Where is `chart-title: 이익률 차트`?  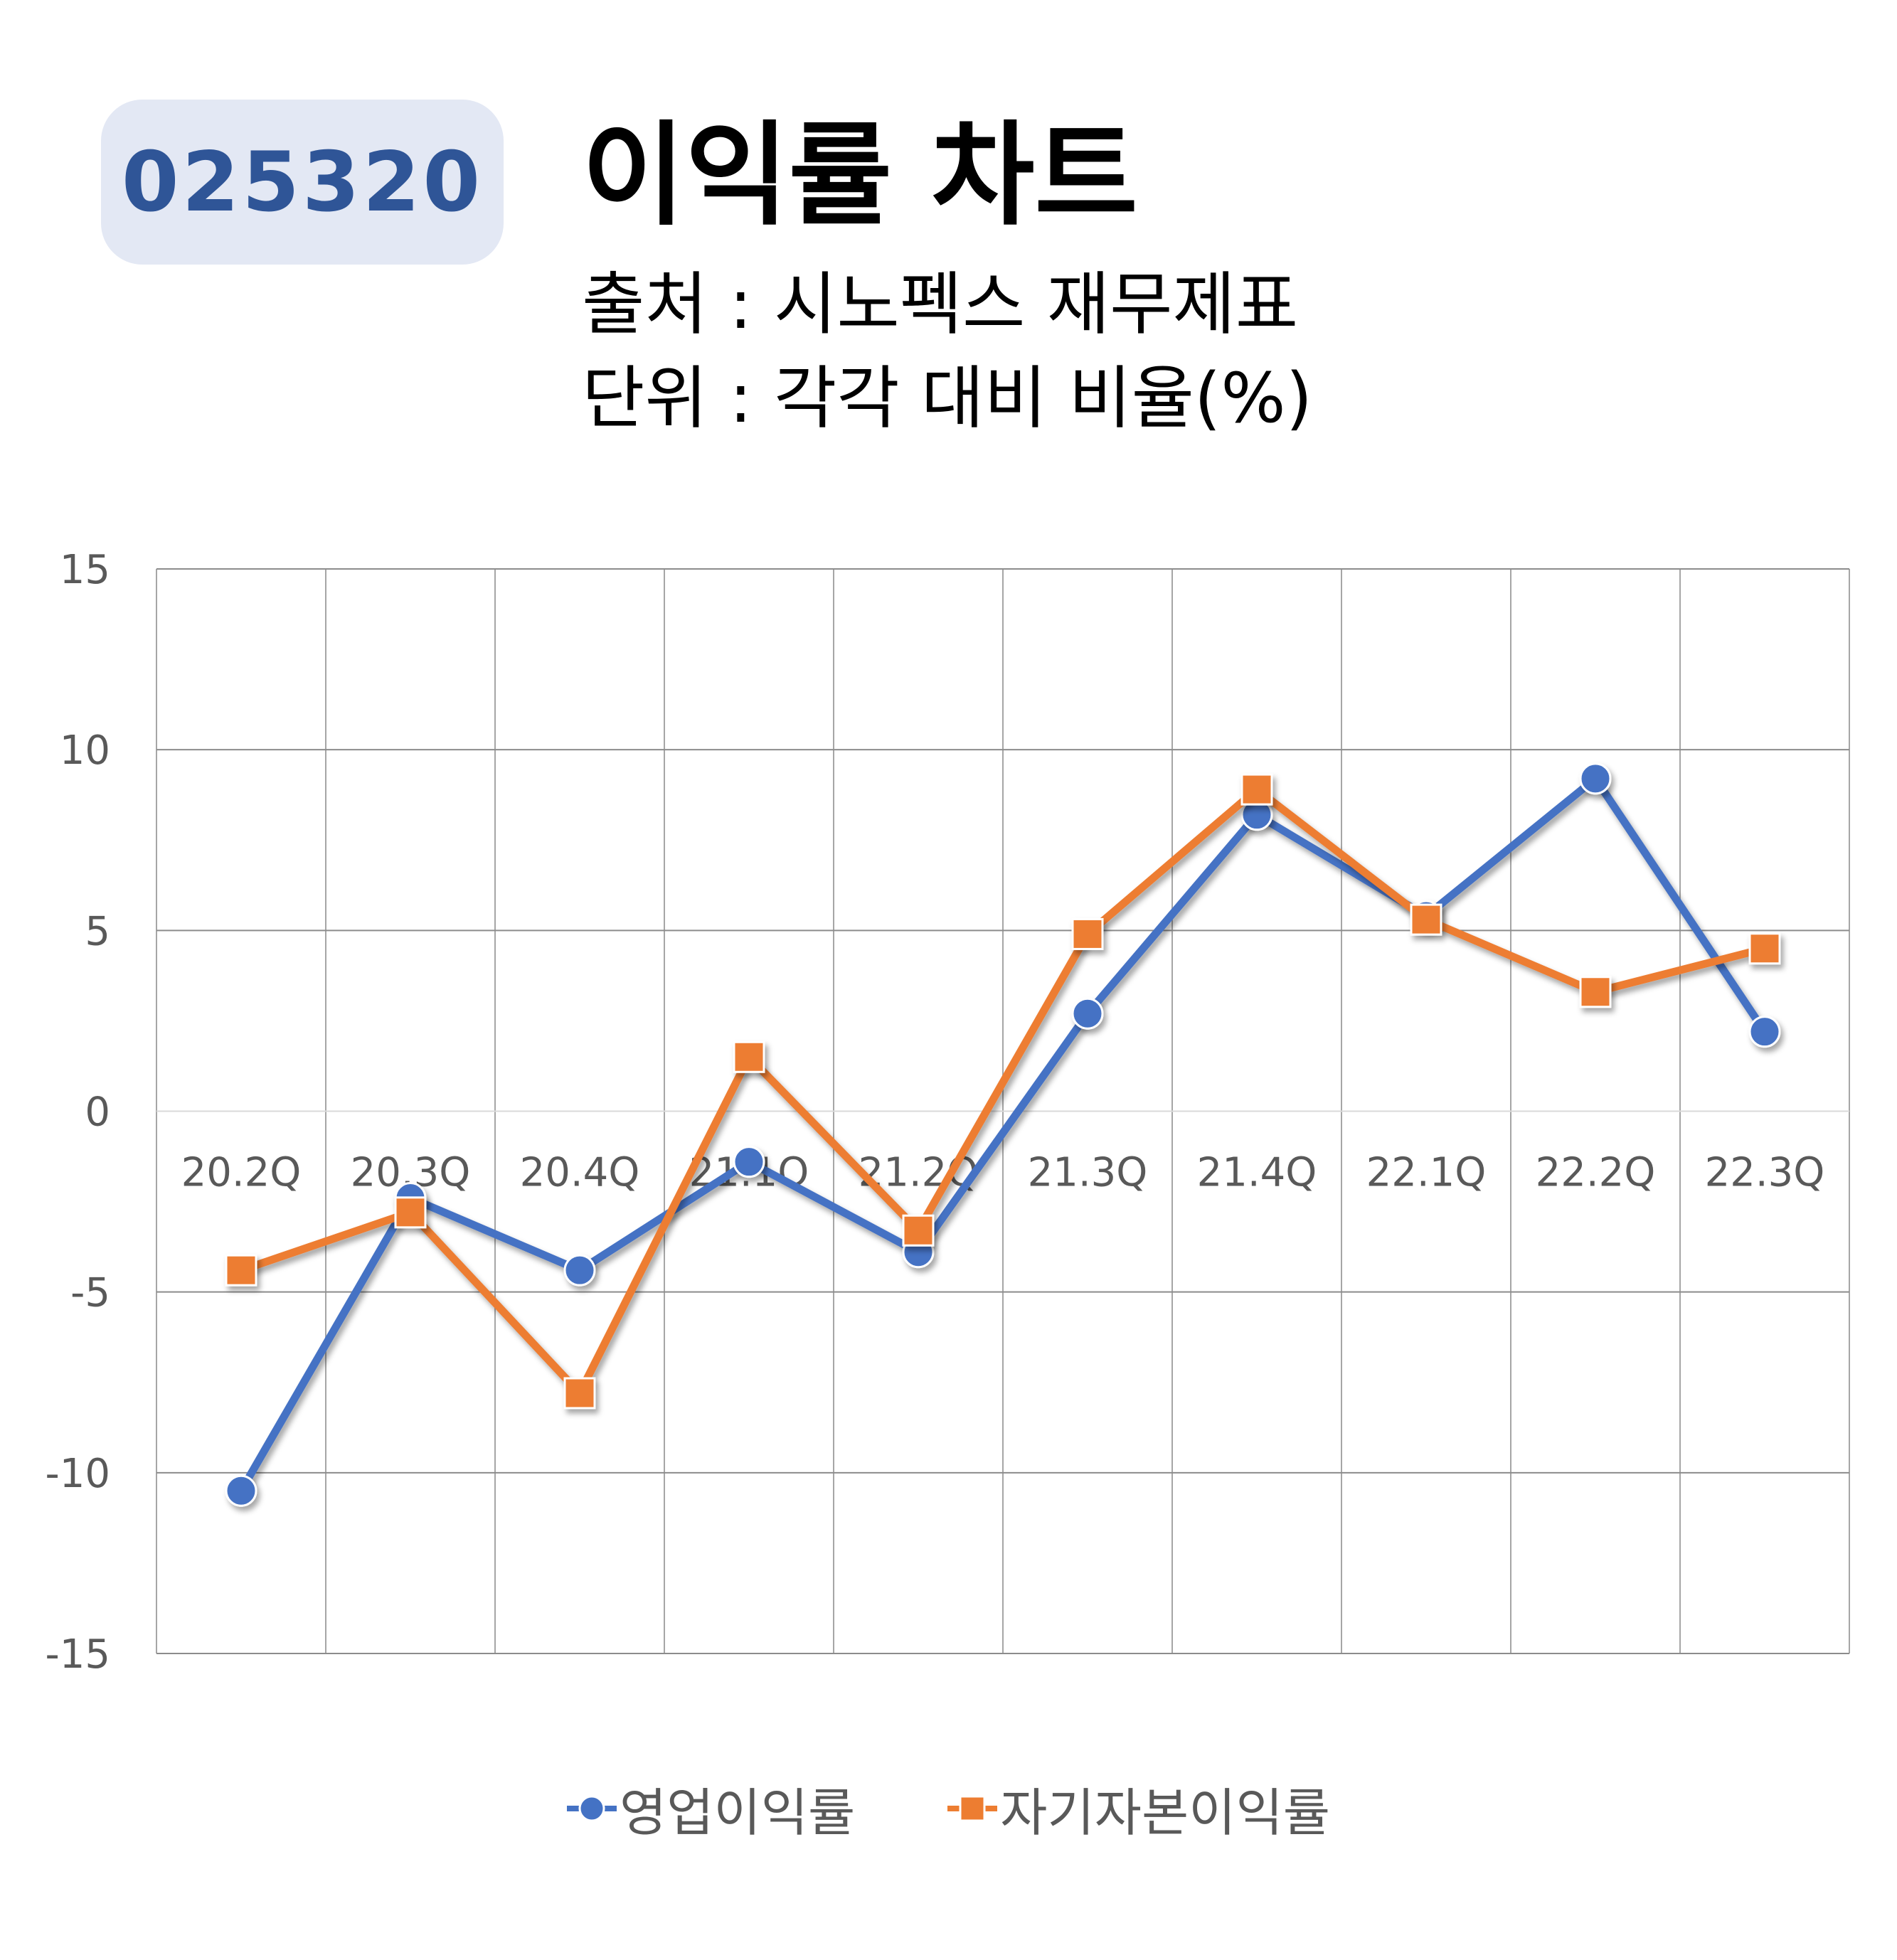 chart-title: 이익률 차트 is located at coordinates (860, 175).